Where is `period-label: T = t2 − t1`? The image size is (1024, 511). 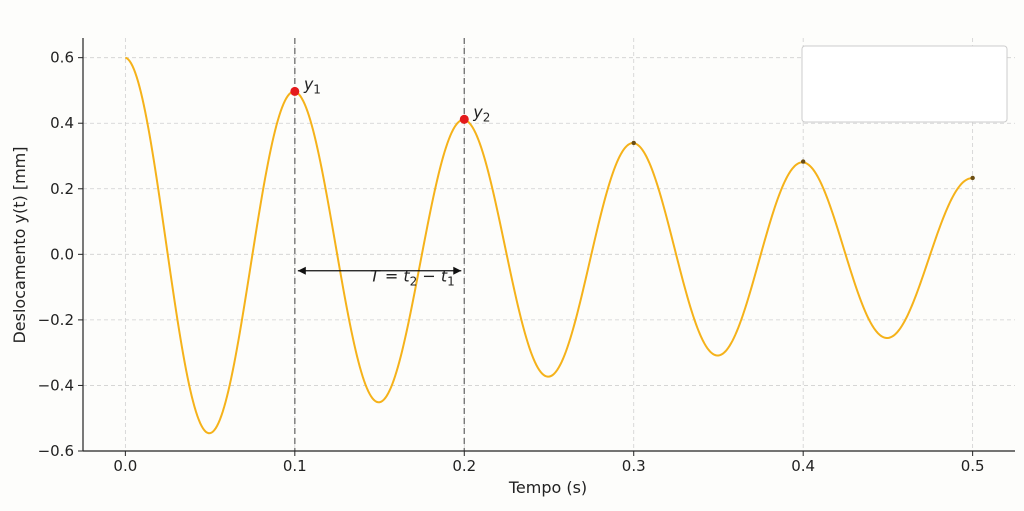 period-label: T = t2 − t1 is located at coordinates (412, 278).